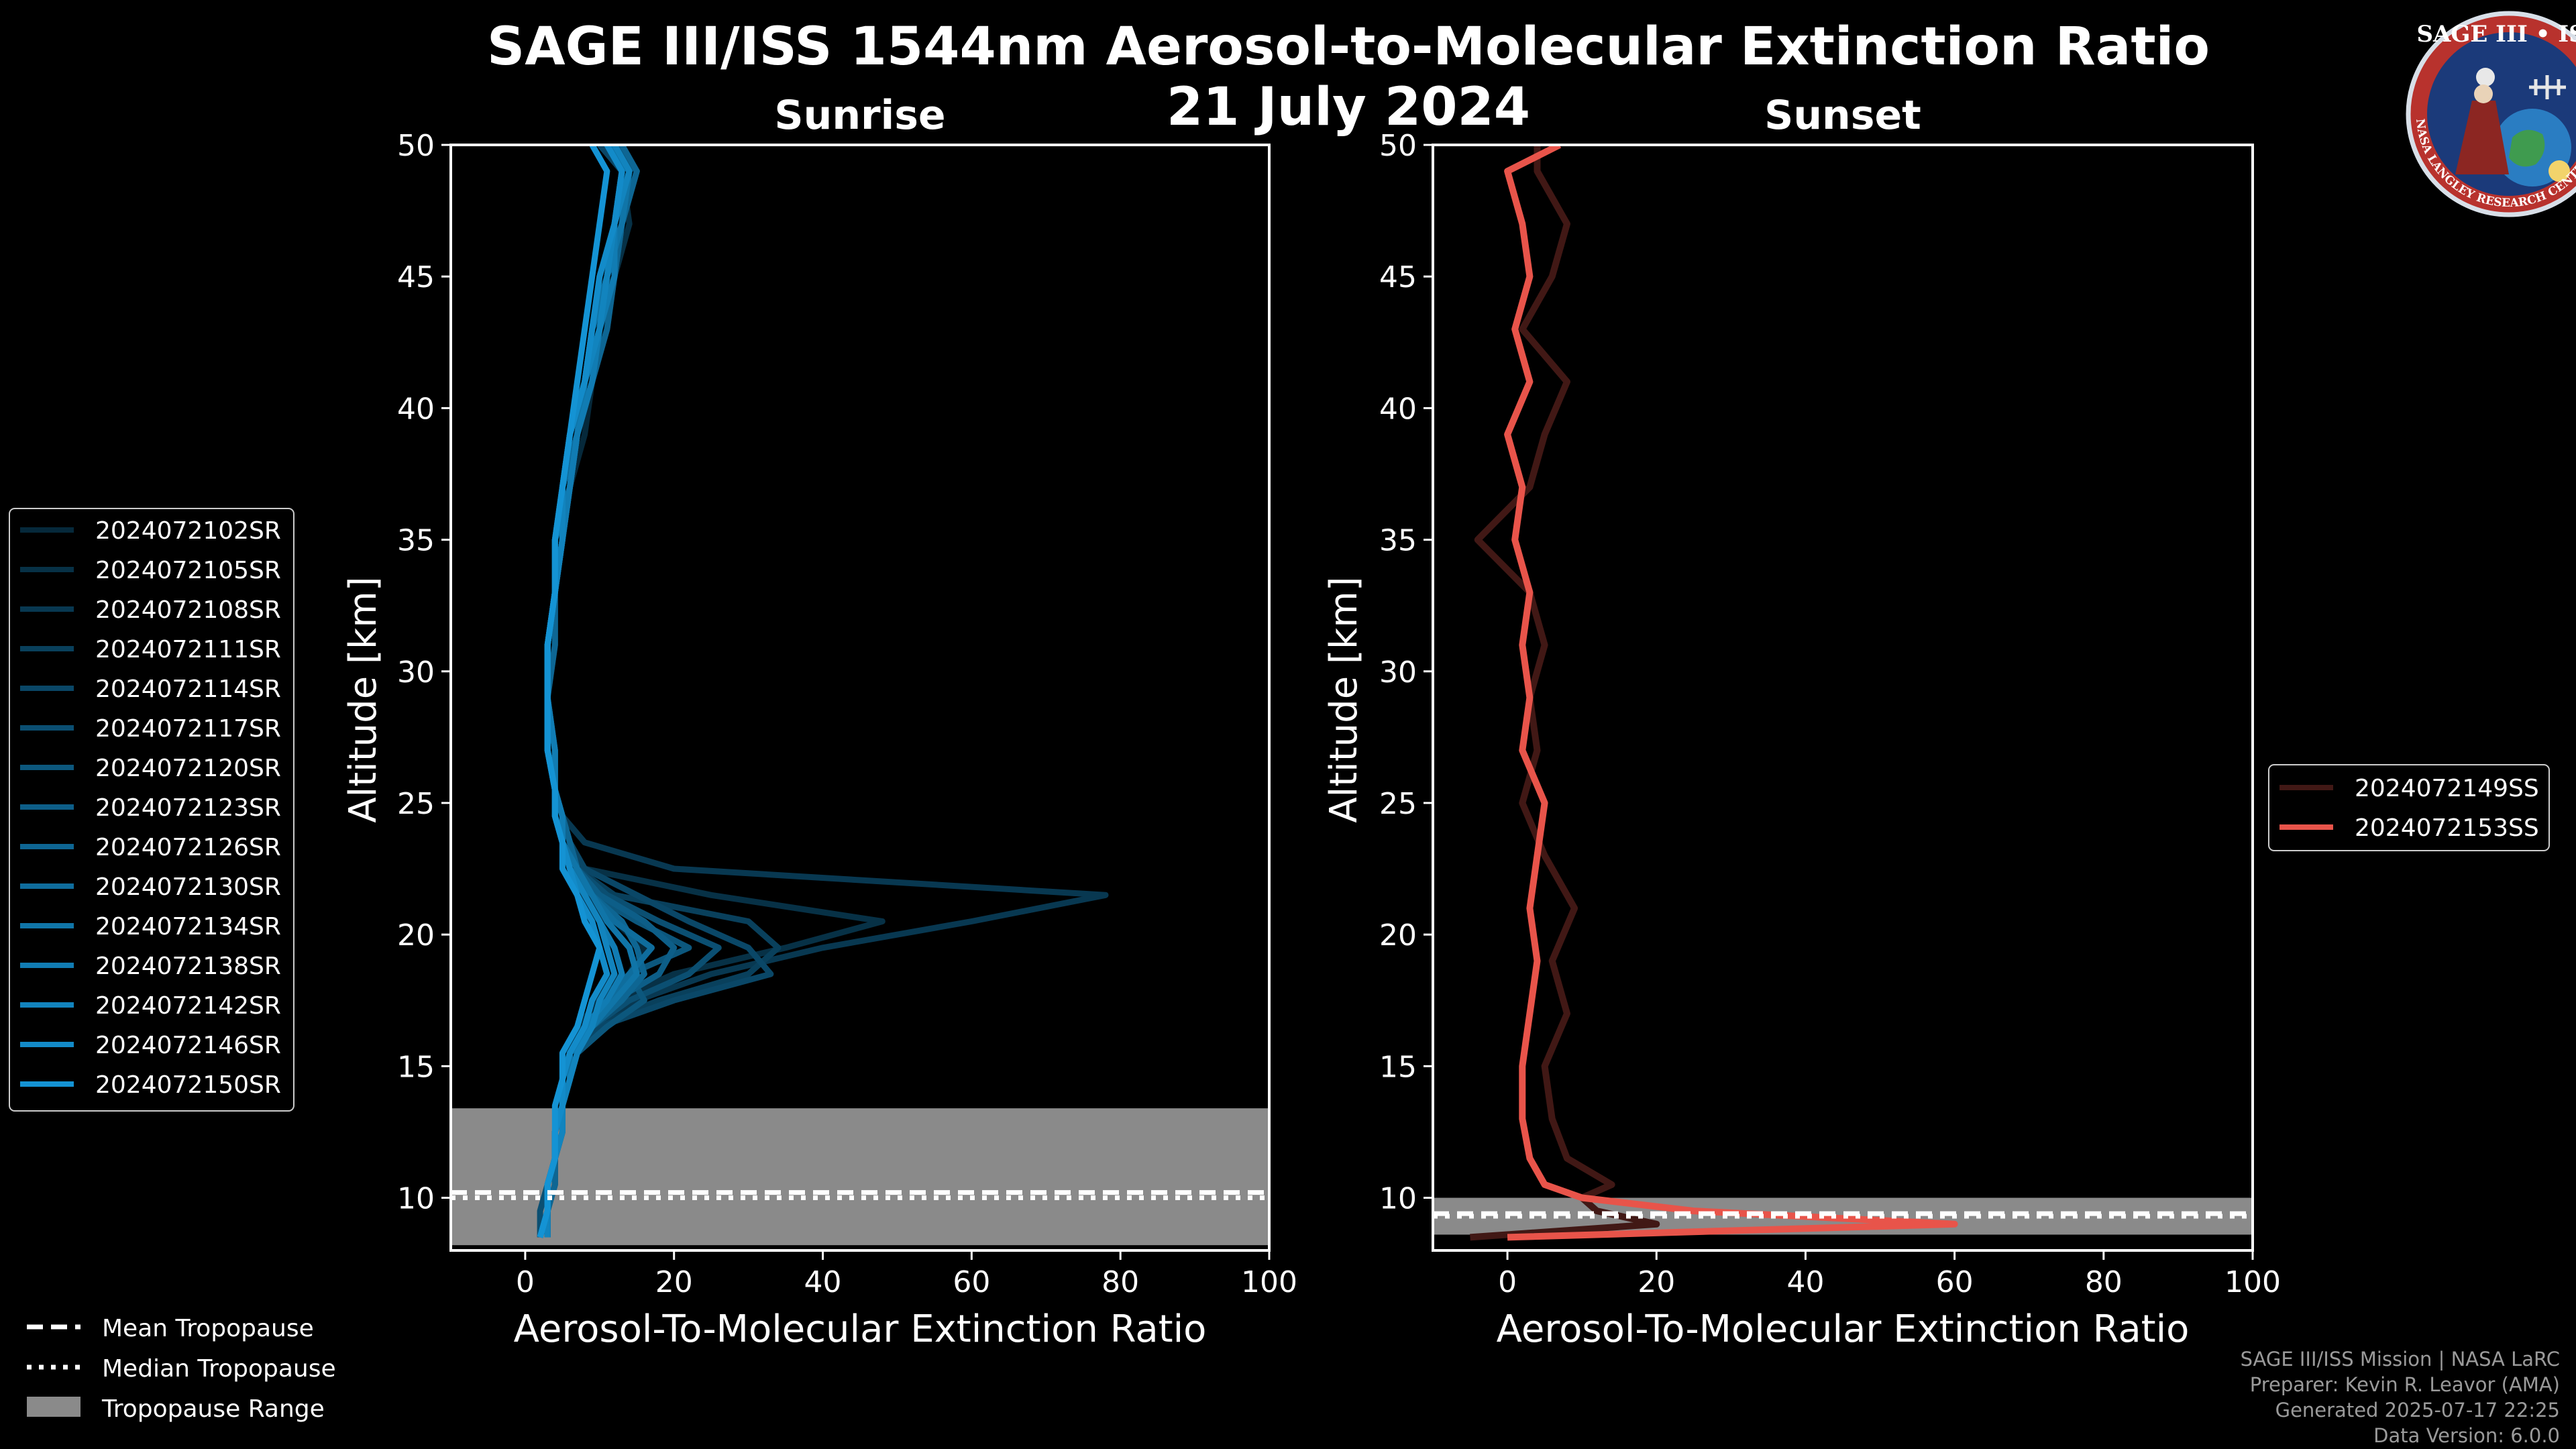 The height and width of the screenshot is (1449, 2576). I want to click on sunset-y-axis-label: Altitude [km], so click(1344, 699).